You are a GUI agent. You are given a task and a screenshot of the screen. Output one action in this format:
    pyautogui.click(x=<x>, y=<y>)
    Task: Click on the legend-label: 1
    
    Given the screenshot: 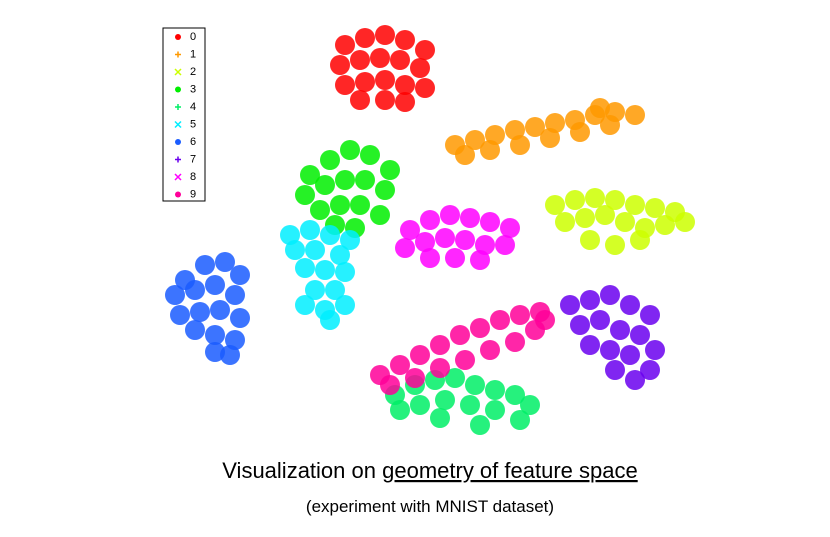 What is the action you would take?
    pyautogui.click(x=193, y=54)
    